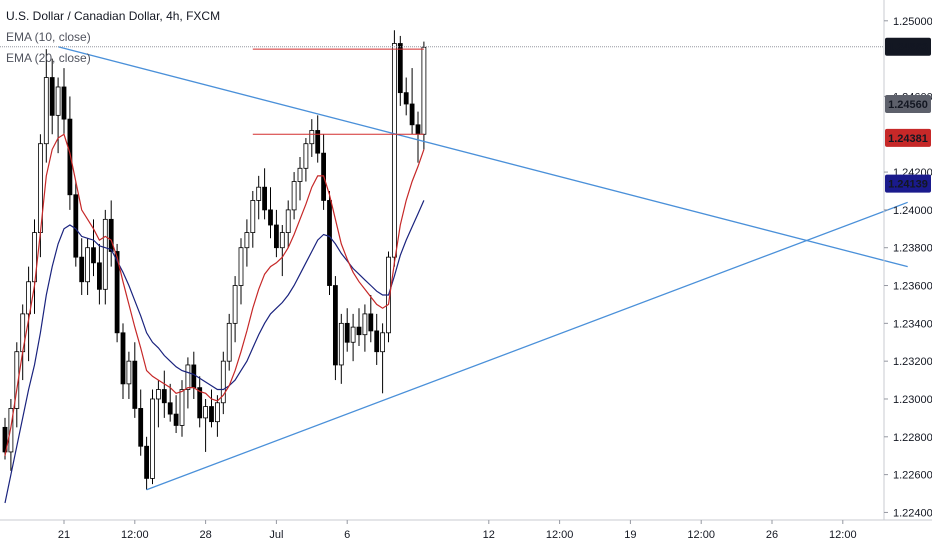  I want to click on price-tick-label: 1.23000, so click(912, 400).